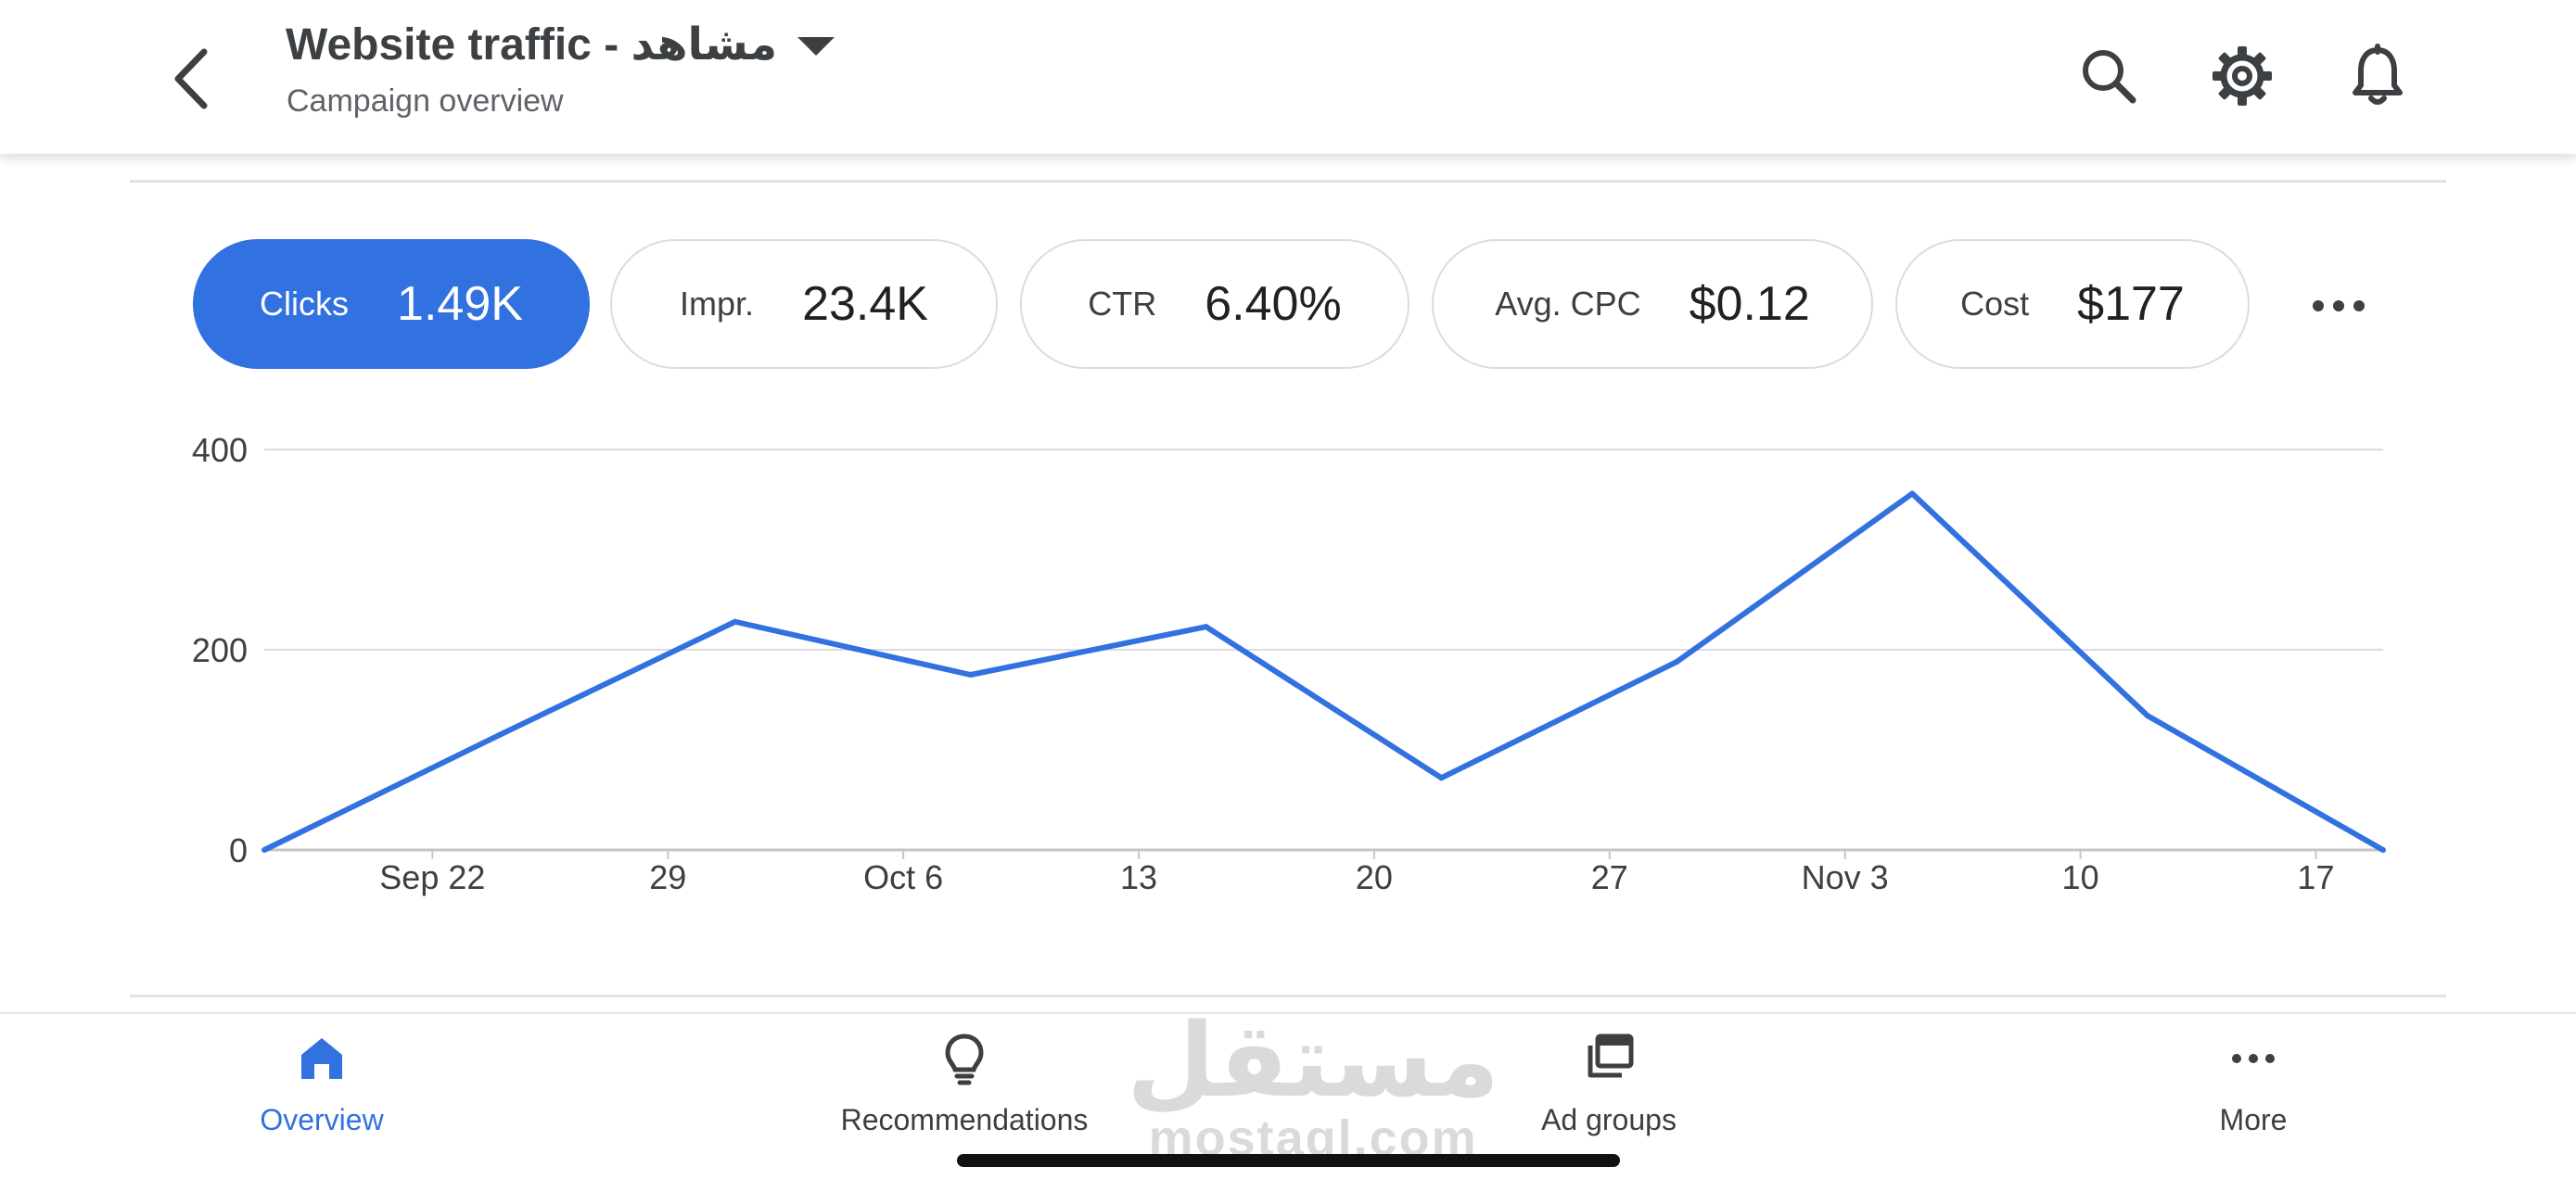  I want to click on x-tick-label: Sep 22, so click(432, 877).